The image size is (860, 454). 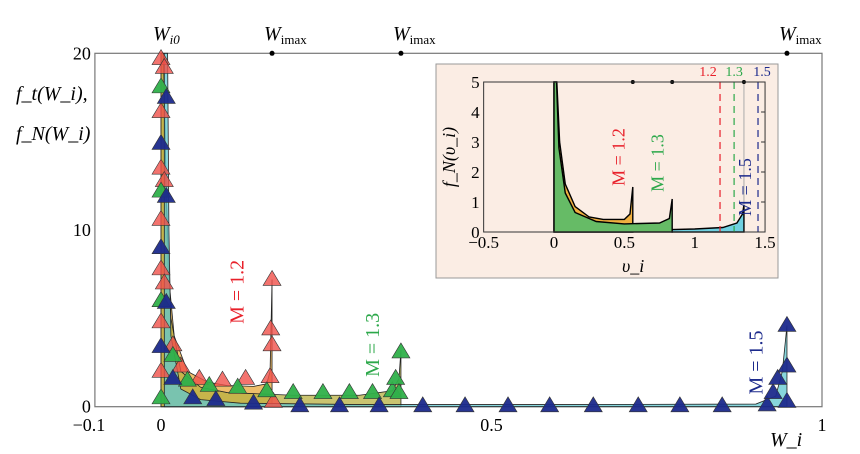 What do you see at coordinates (734, 72) in the screenshot?
I see `inset-dashed-label: 1.3` at bounding box center [734, 72].